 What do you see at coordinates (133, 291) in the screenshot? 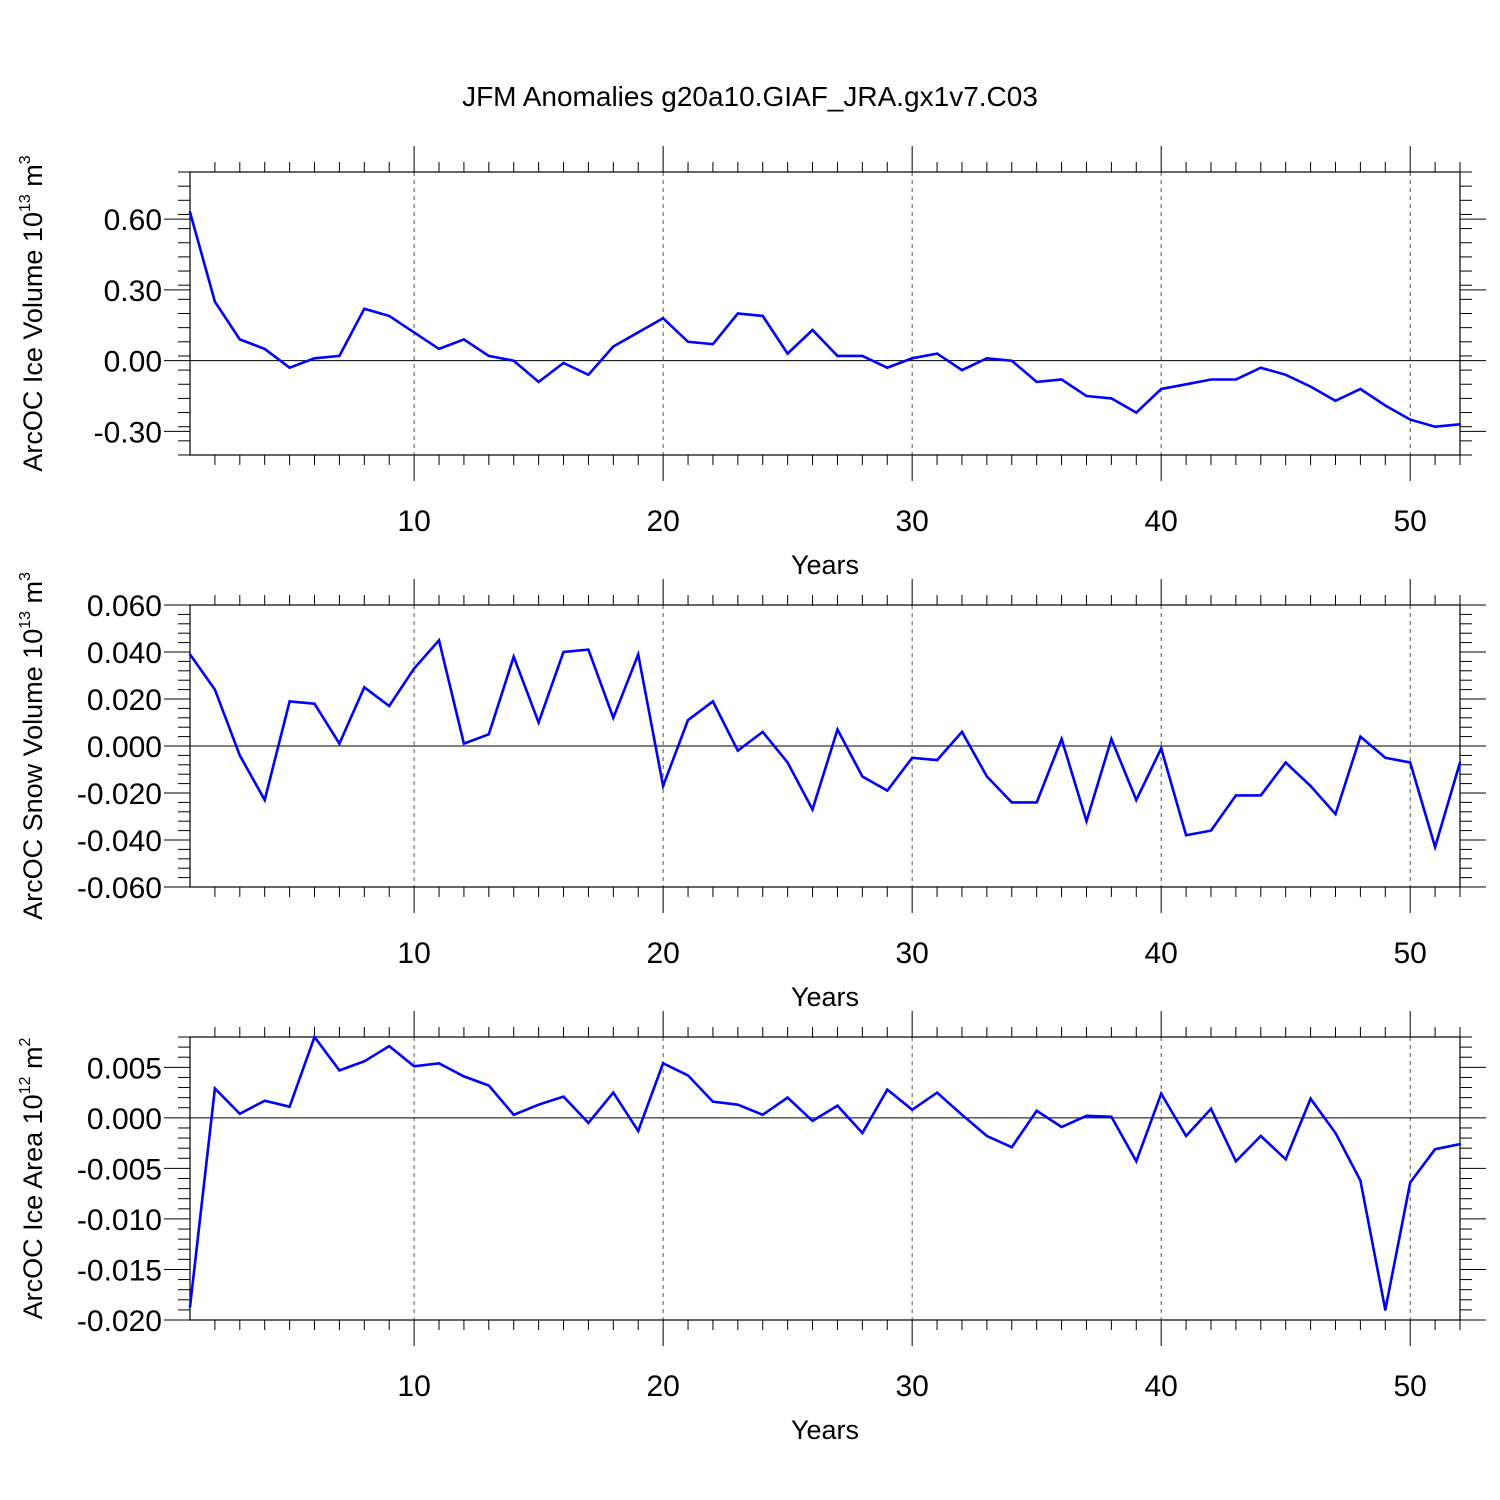
I see `y-tick-label: 0.30` at bounding box center [133, 291].